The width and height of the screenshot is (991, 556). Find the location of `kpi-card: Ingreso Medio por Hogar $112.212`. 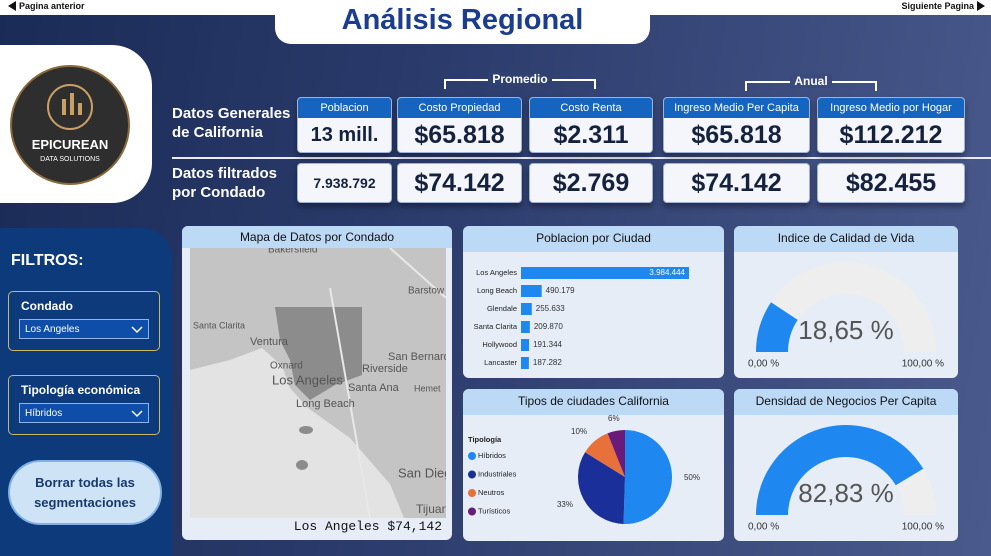

kpi-card: Ingreso Medio por Hogar $112.212 is located at coordinates (891, 125).